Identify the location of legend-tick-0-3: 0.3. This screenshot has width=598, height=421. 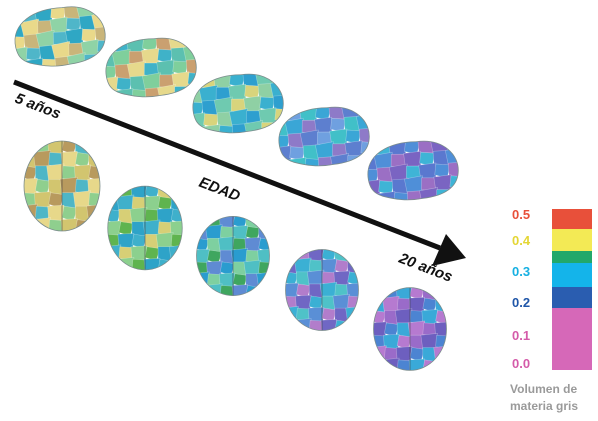
(521, 271).